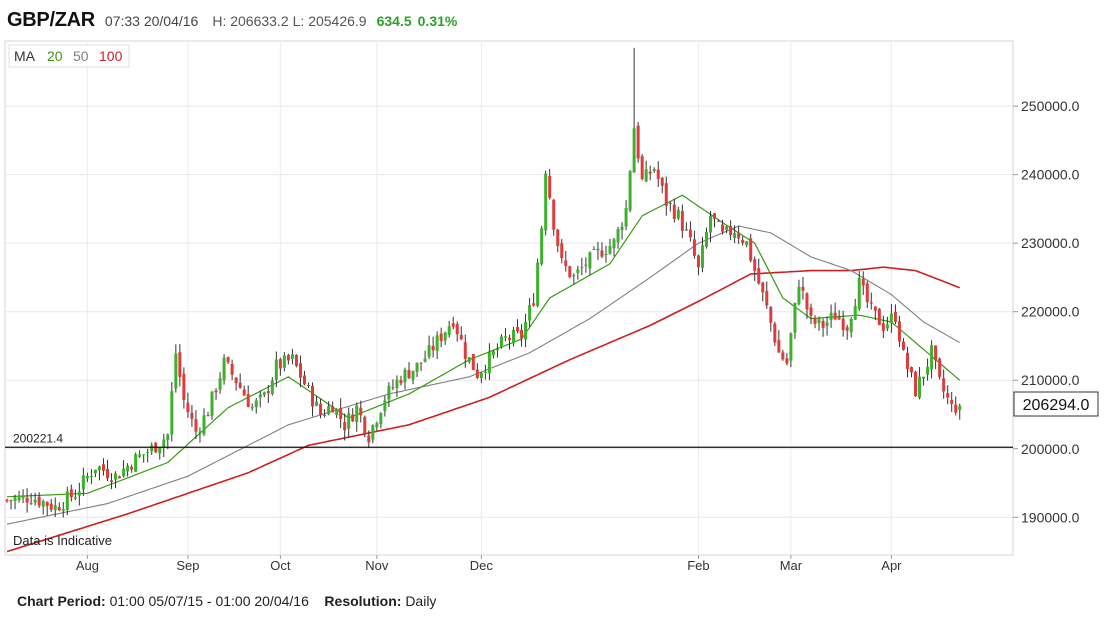 The height and width of the screenshot is (618, 1108). What do you see at coordinates (81, 56) in the screenshot?
I see `ma50-legend: 50` at bounding box center [81, 56].